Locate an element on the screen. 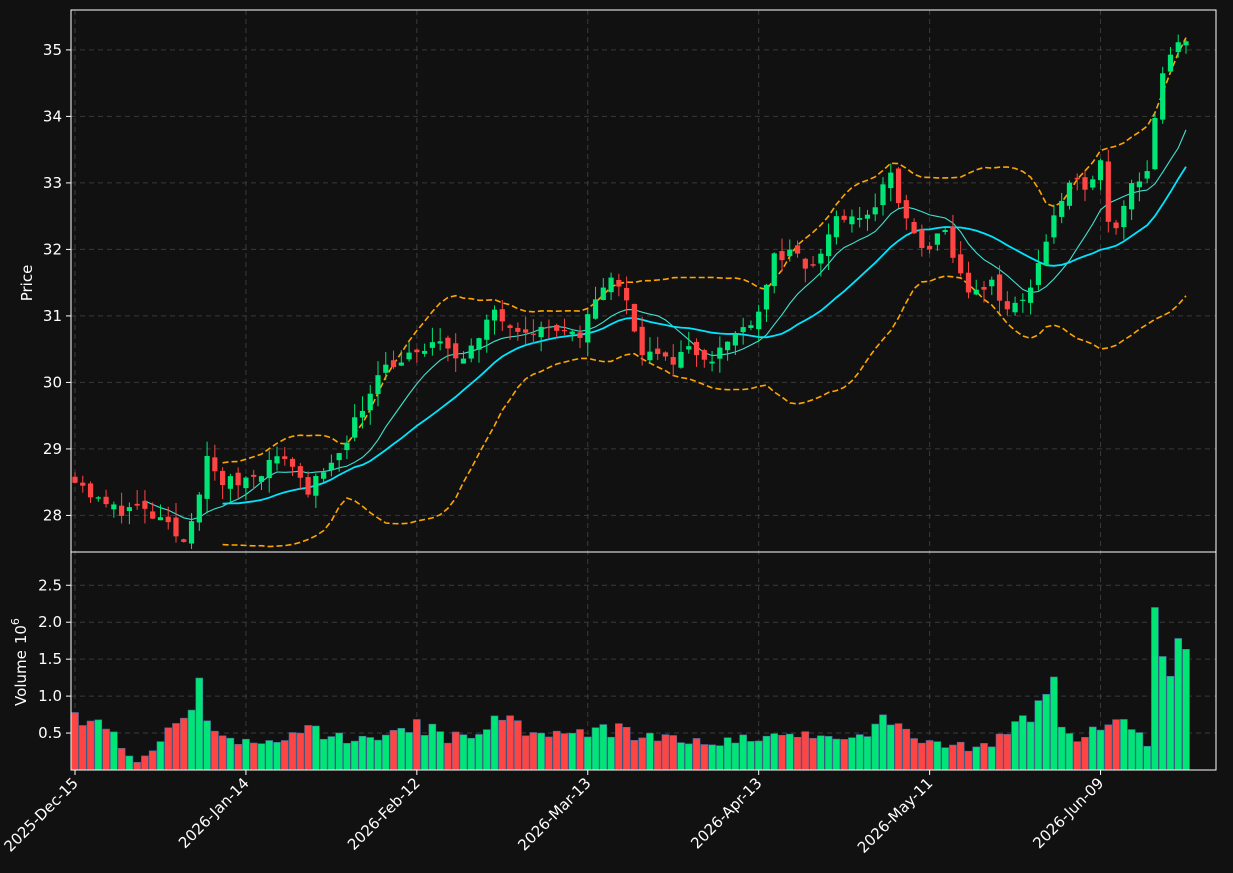 The width and height of the screenshot is (1233, 873). price-axis-label: Price is located at coordinates (27, 283).